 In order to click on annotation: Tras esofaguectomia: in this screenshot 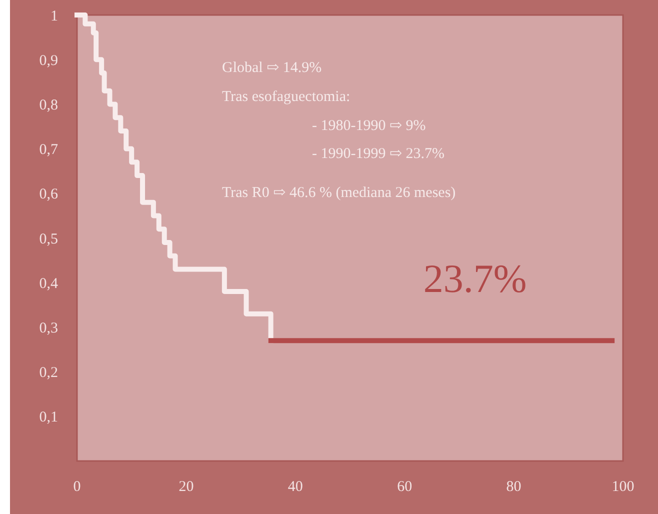, I will do `click(286, 97)`.